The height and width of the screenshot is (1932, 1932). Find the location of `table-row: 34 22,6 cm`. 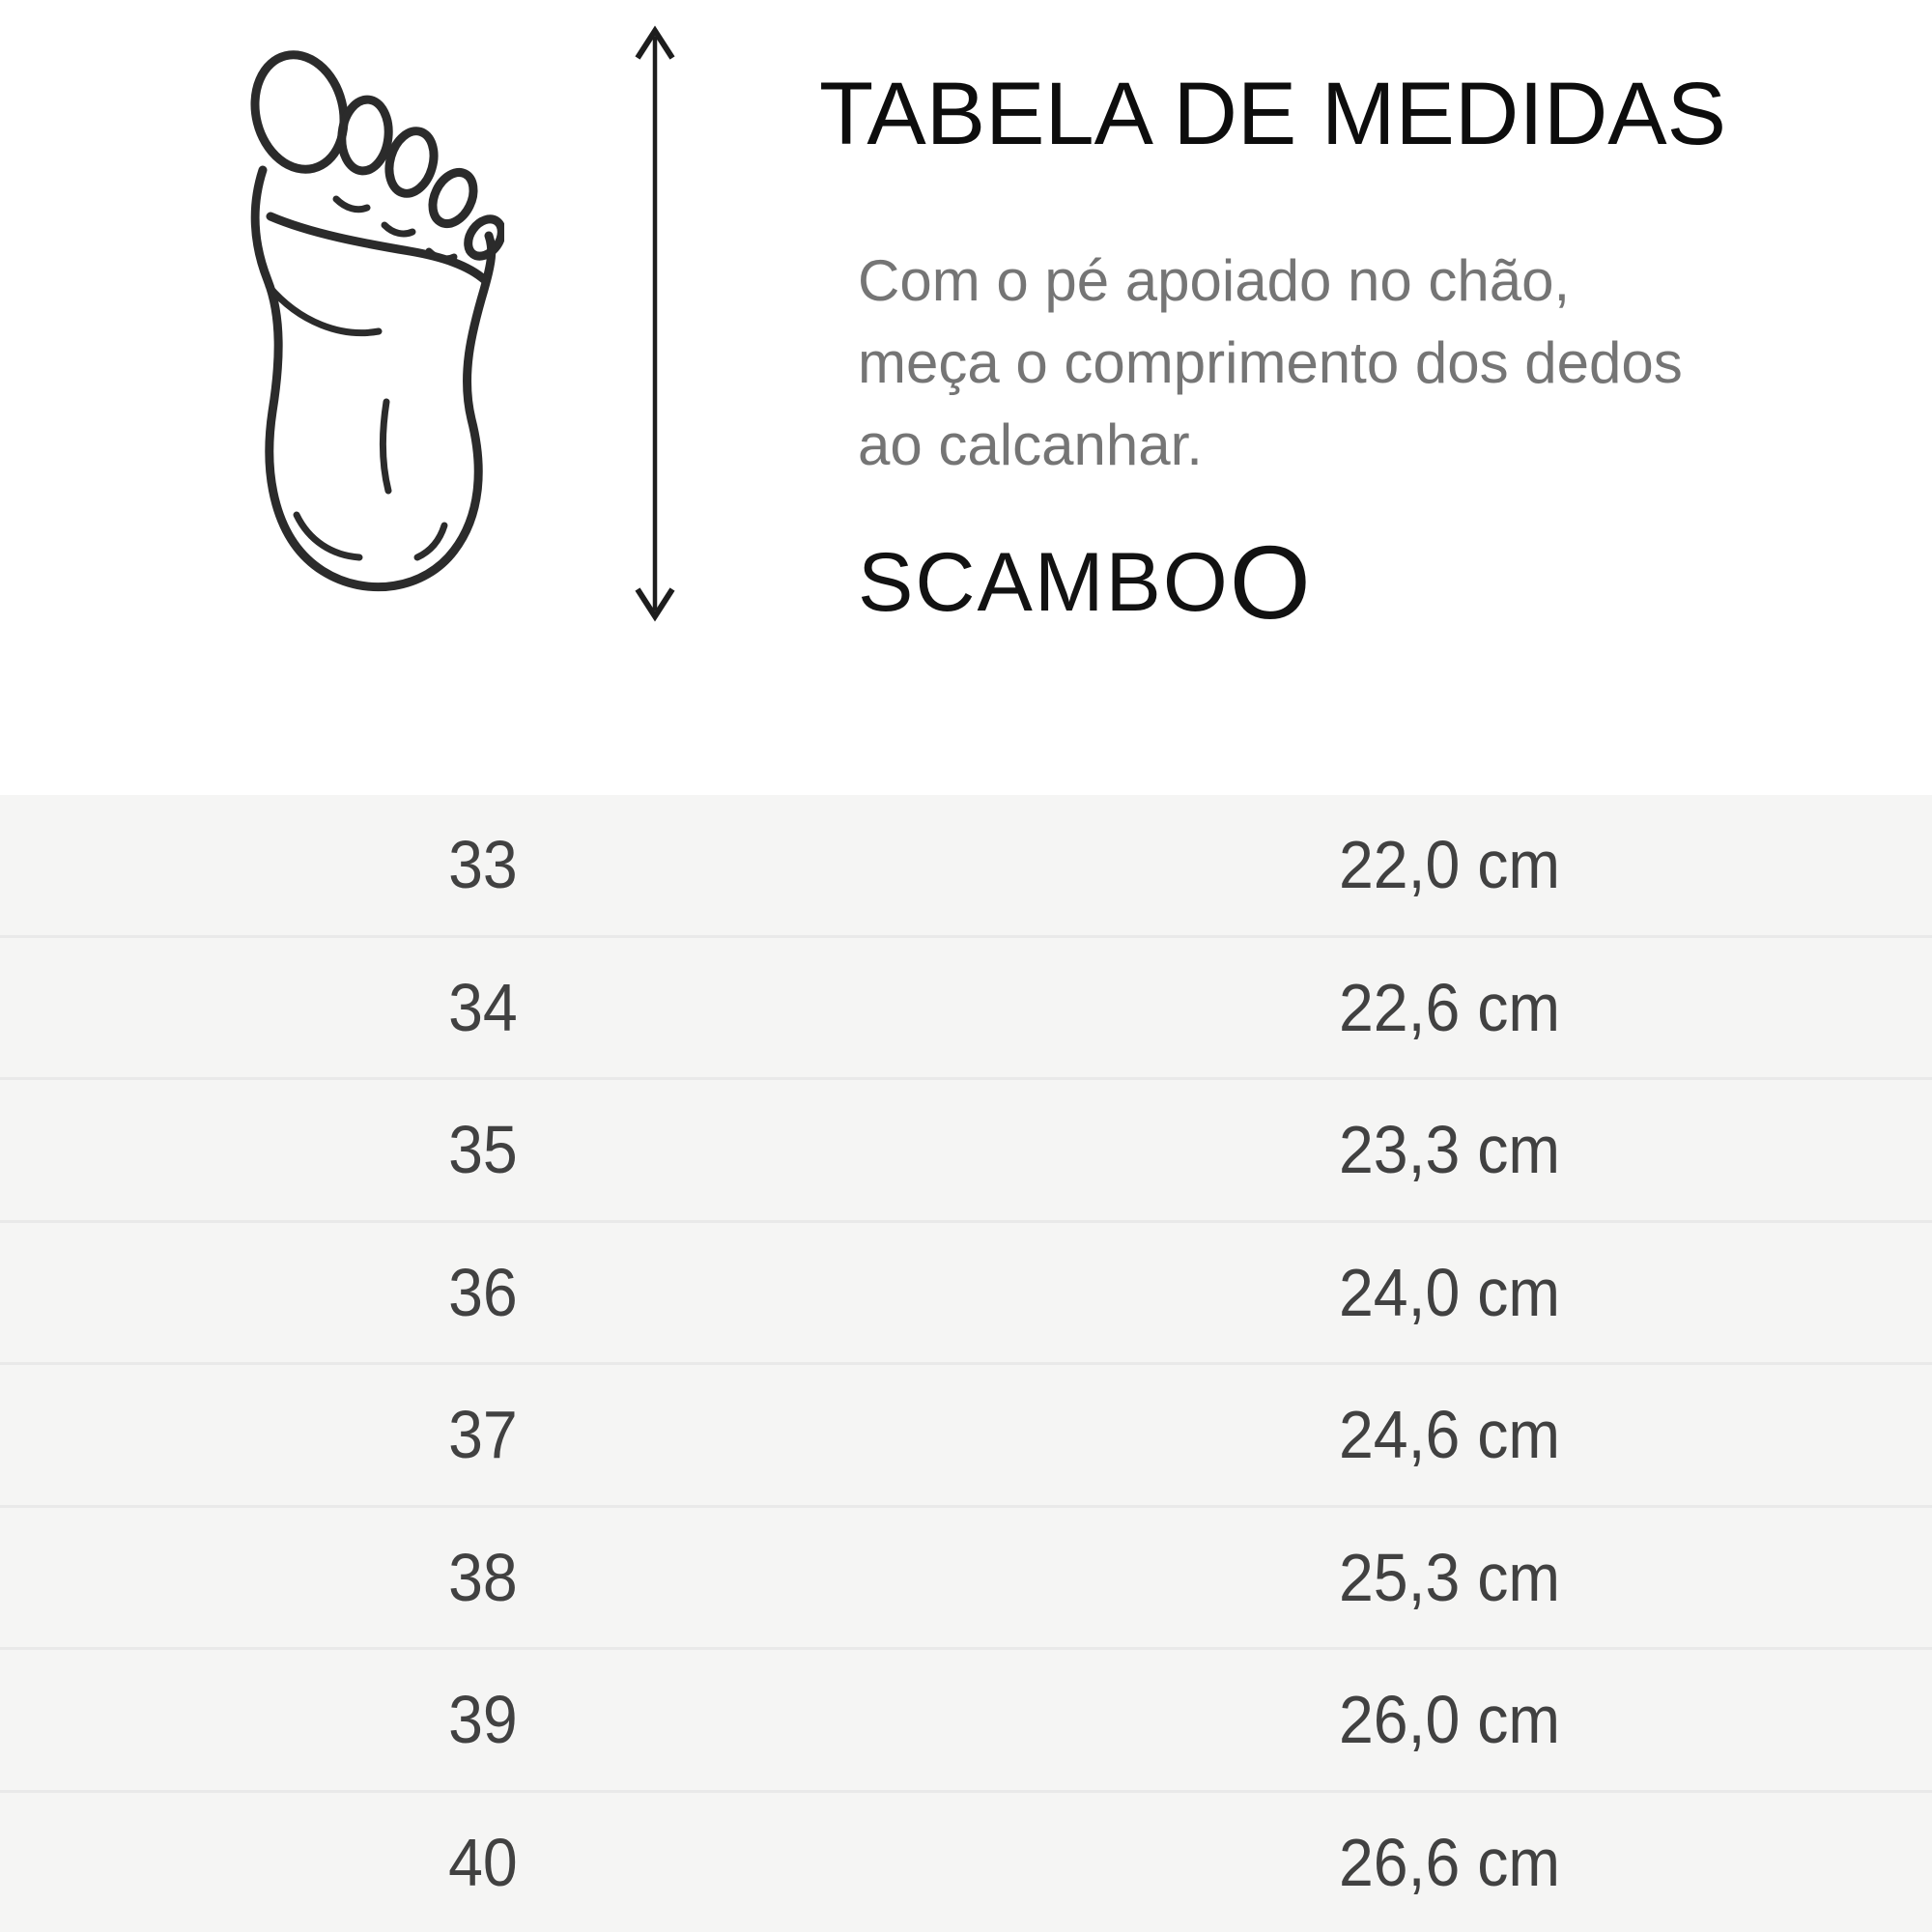

table-row: 34 22,6 cm is located at coordinates (966, 1005).